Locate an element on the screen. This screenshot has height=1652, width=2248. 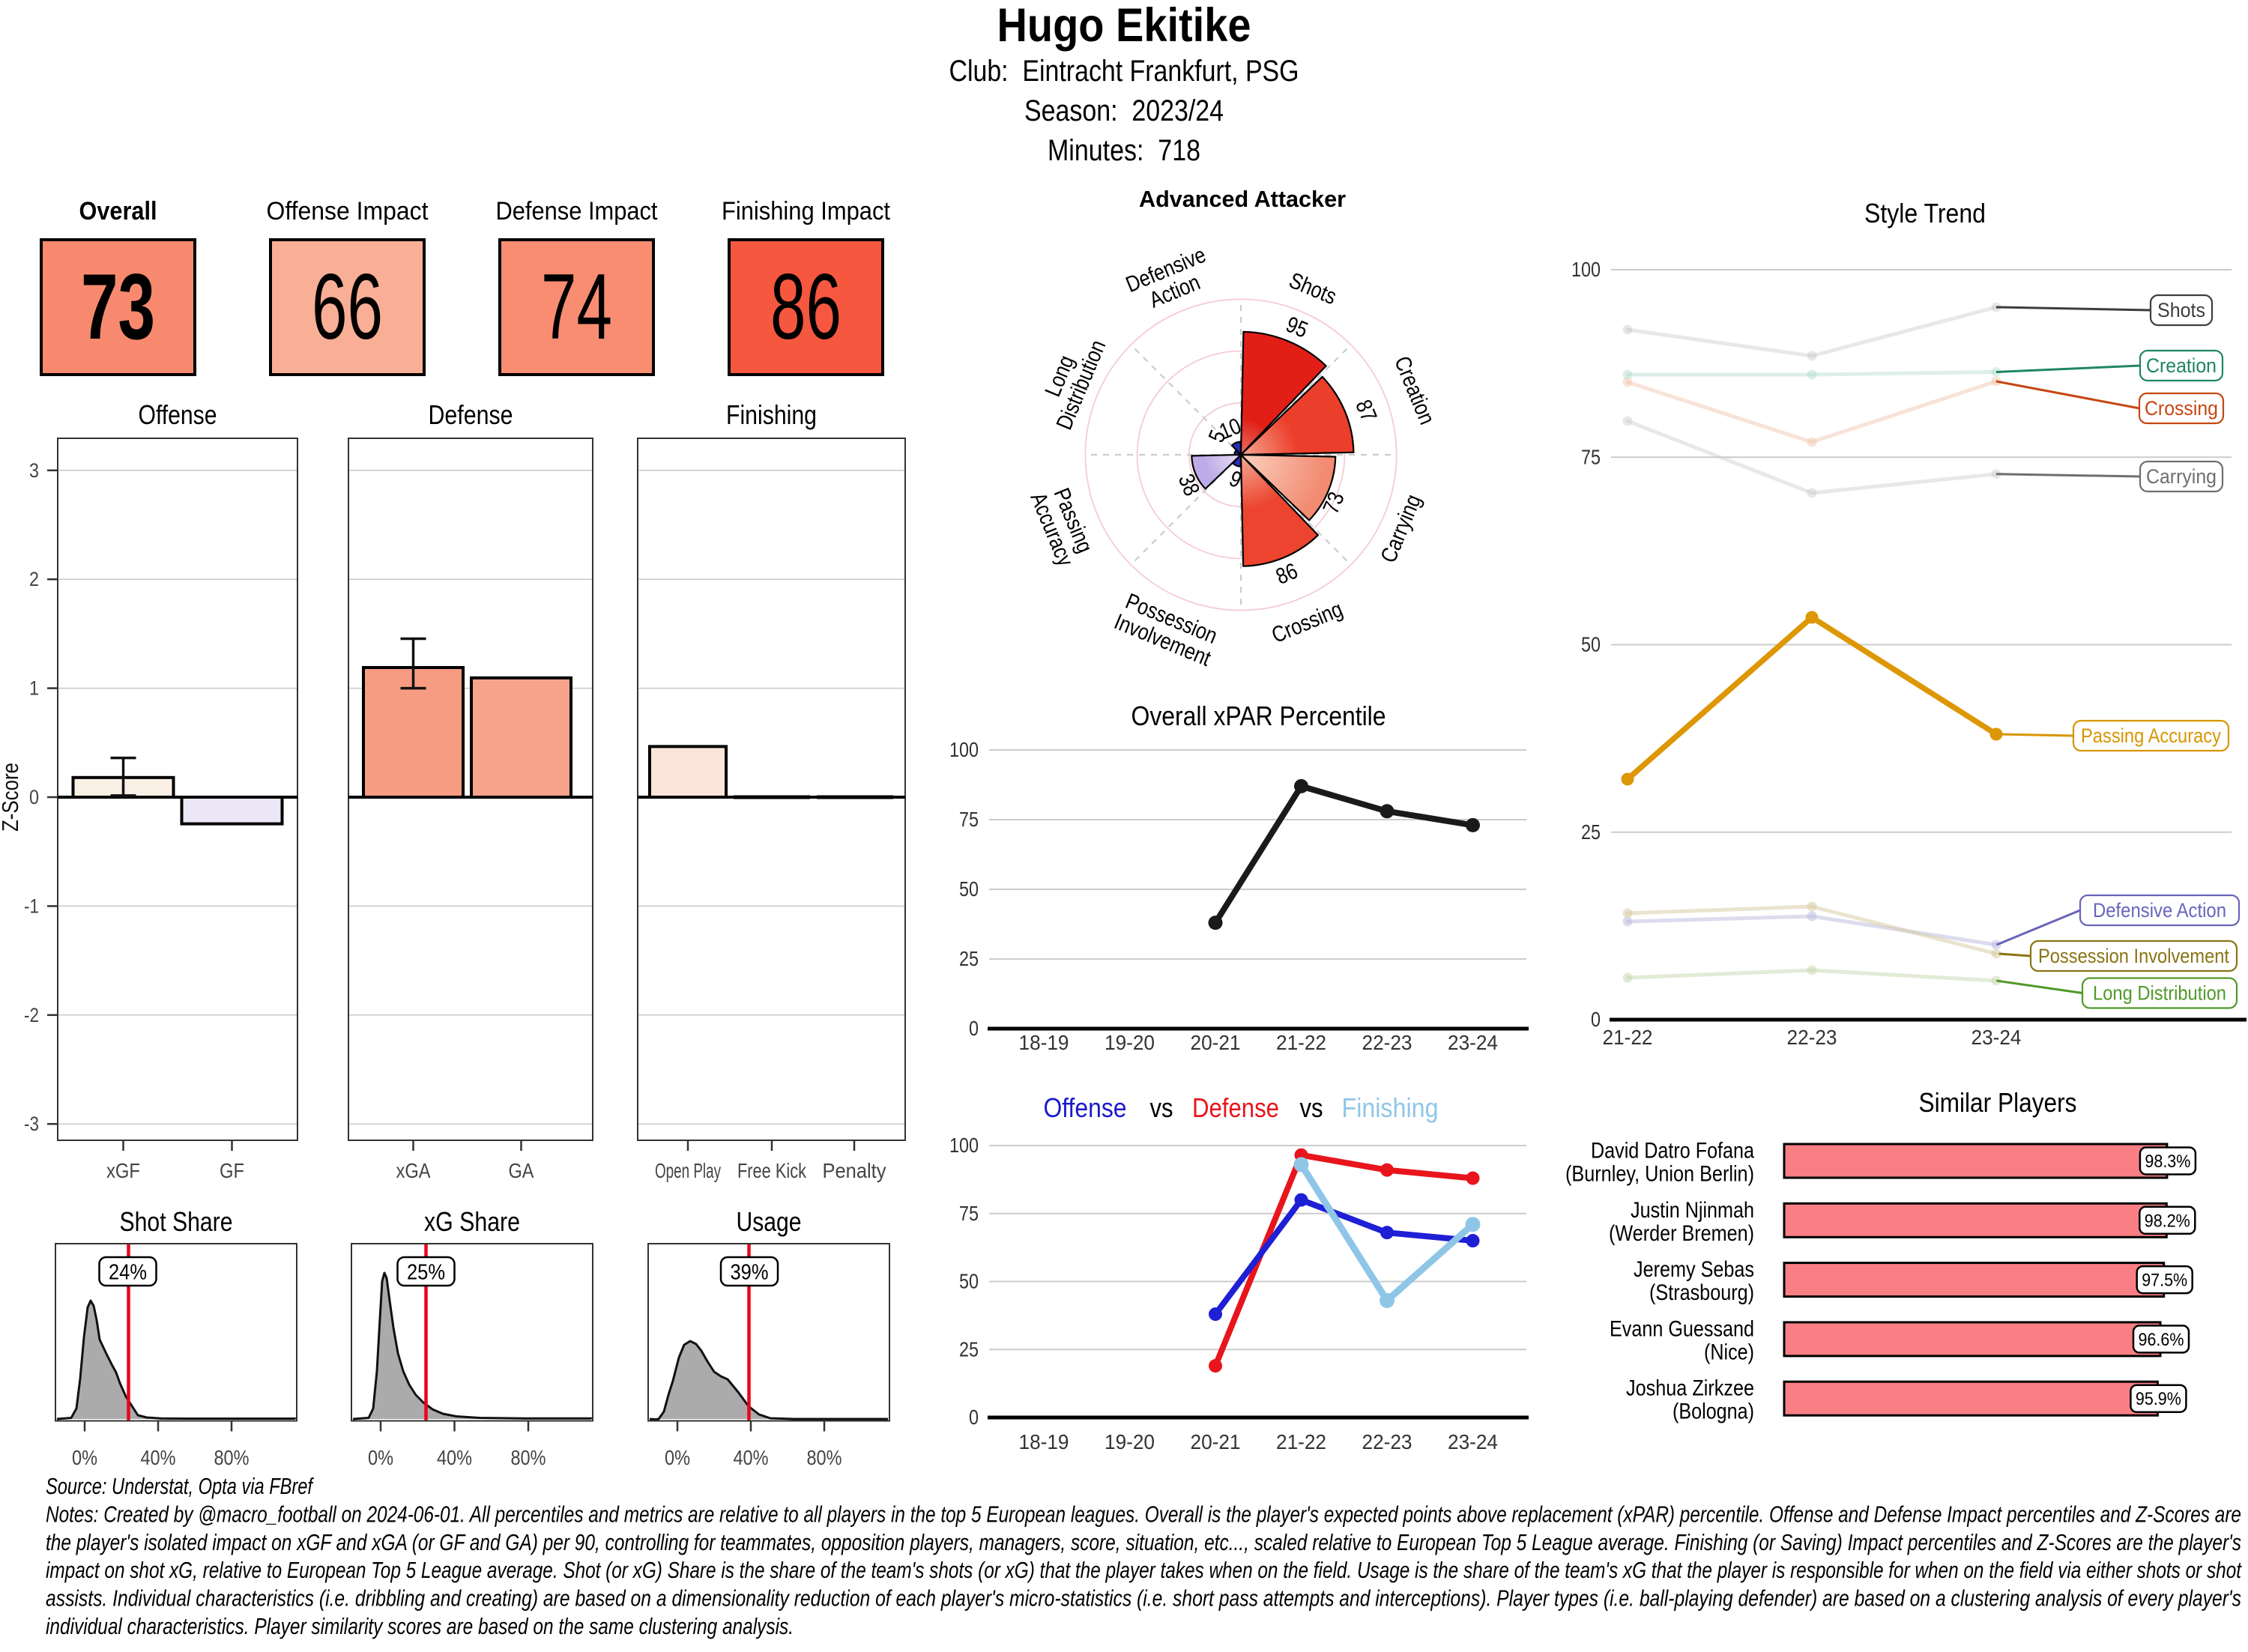
svg-text: Shot Share is located at coordinates (176, 1221).